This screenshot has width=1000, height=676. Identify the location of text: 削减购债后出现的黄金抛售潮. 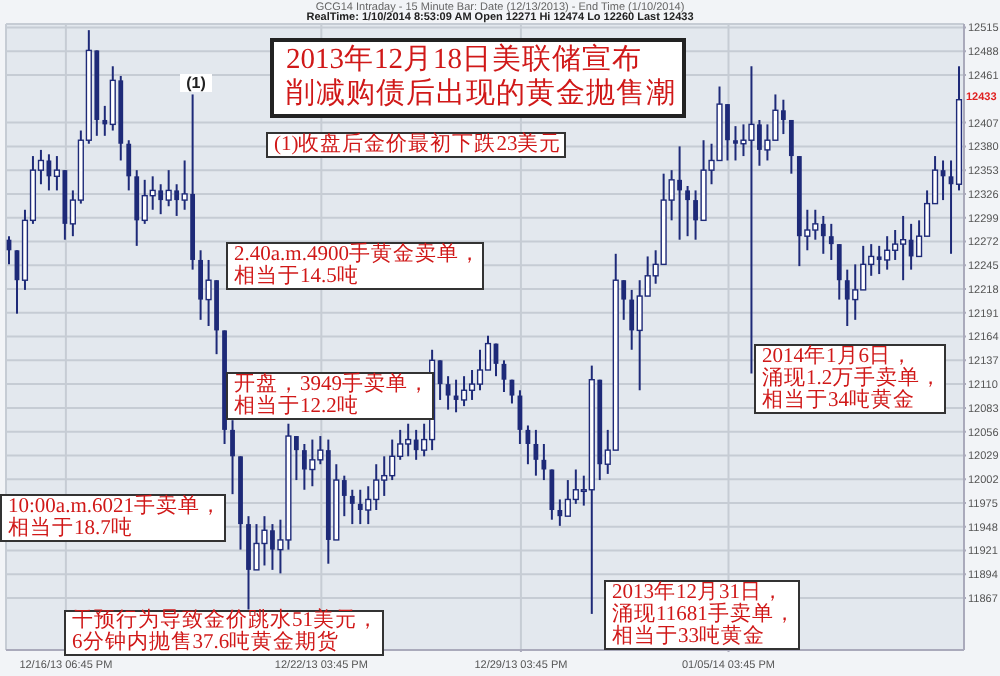
(481, 95).